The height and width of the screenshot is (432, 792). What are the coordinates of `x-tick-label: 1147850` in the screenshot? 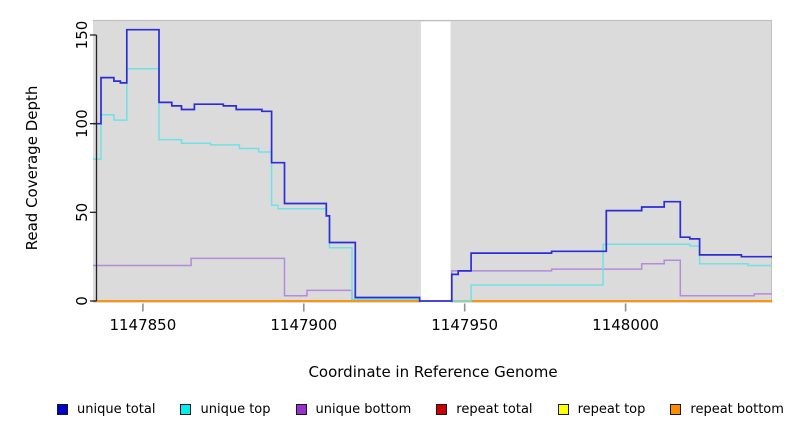 It's located at (142, 325).